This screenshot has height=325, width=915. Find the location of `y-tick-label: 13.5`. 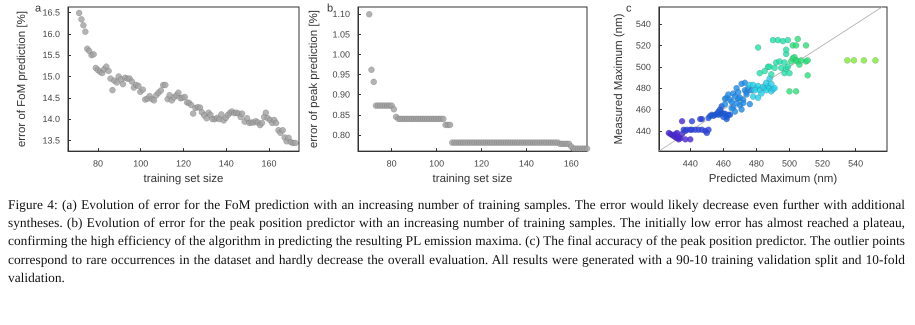

y-tick-label: 13.5 is located at coordinates (51, 140).